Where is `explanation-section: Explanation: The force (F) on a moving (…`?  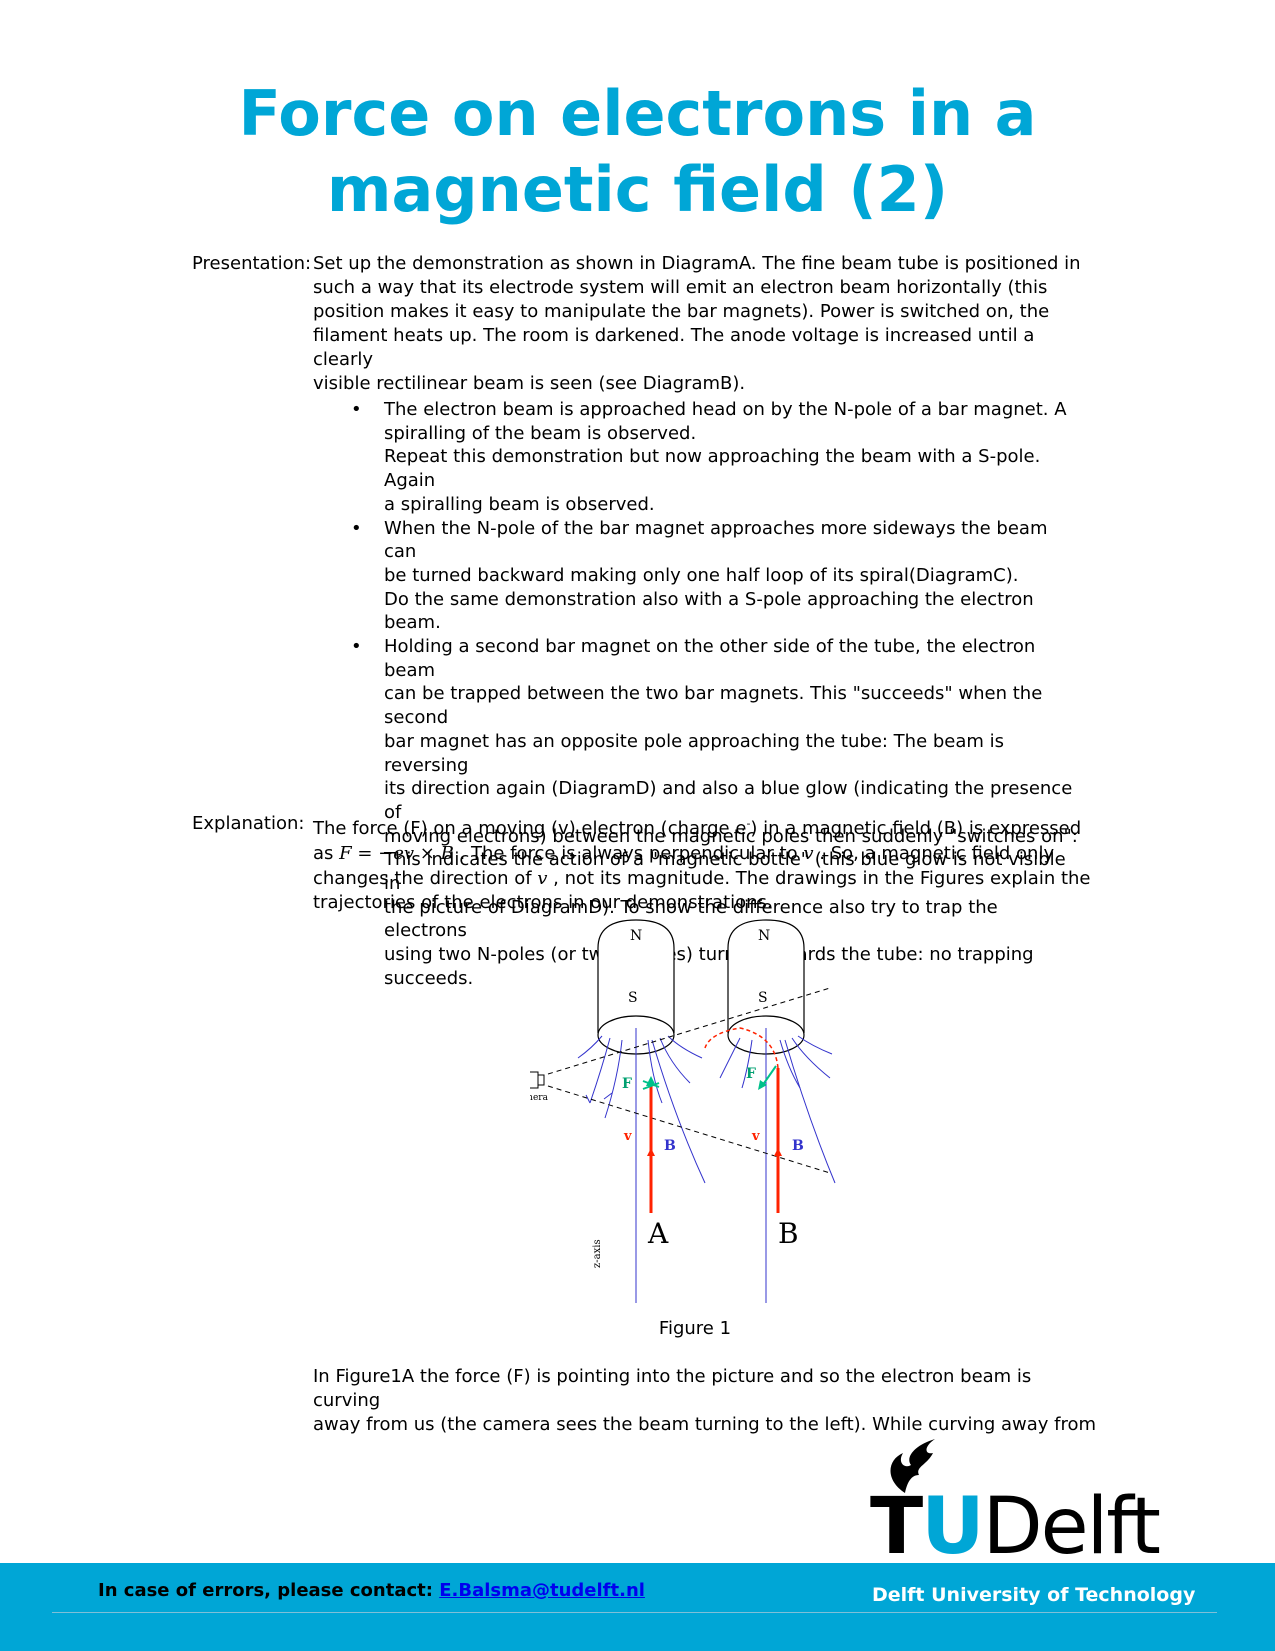
explanation-section: Explanation: The force (F) on a moving (… is located at coordinates (642, 863).